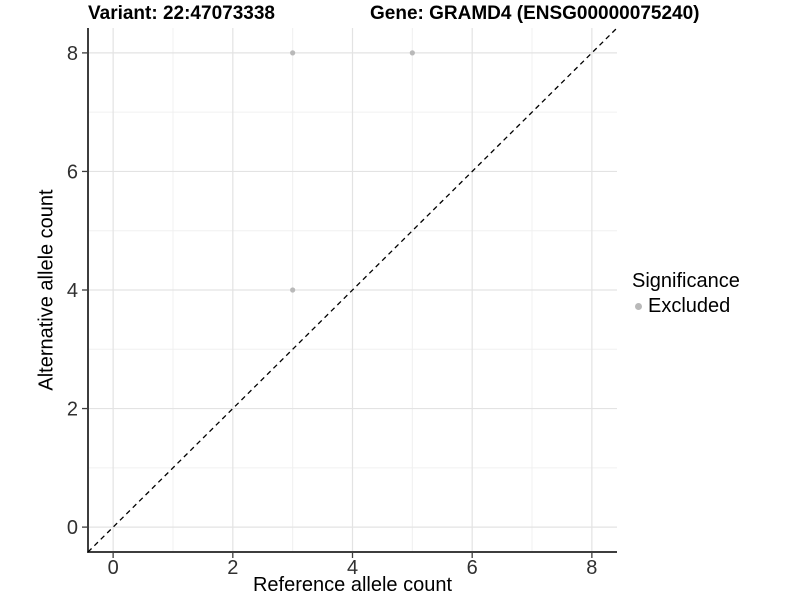  Describe the element at coordinates (72, 291) in the screenshot. I see `y-tick-label: 4` at that location.